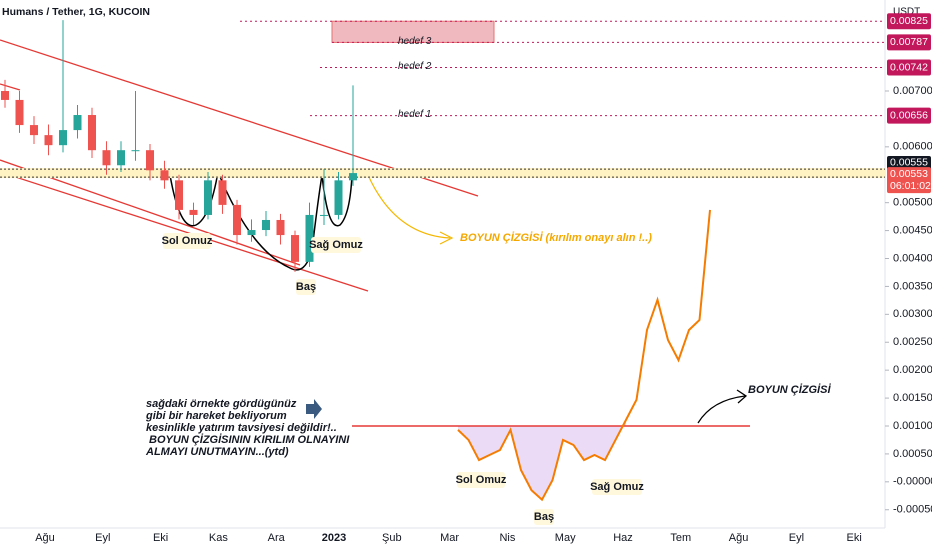 The image size is (932, 550). What do you see at coordinates (414, 114) in the screenshot?
I see `target-label: hedef 1` at bounding box center [414, 114].